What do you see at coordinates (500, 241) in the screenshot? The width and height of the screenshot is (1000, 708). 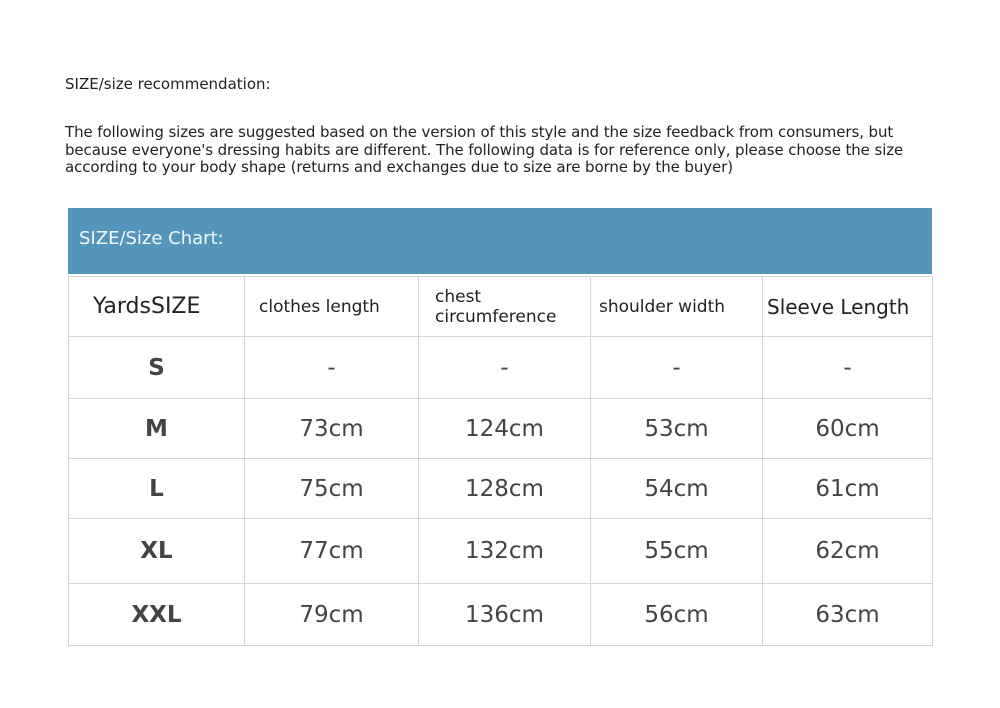 I see `size-chart-heading: SIZE/Size Chart:` at bounding box center [500, 241].